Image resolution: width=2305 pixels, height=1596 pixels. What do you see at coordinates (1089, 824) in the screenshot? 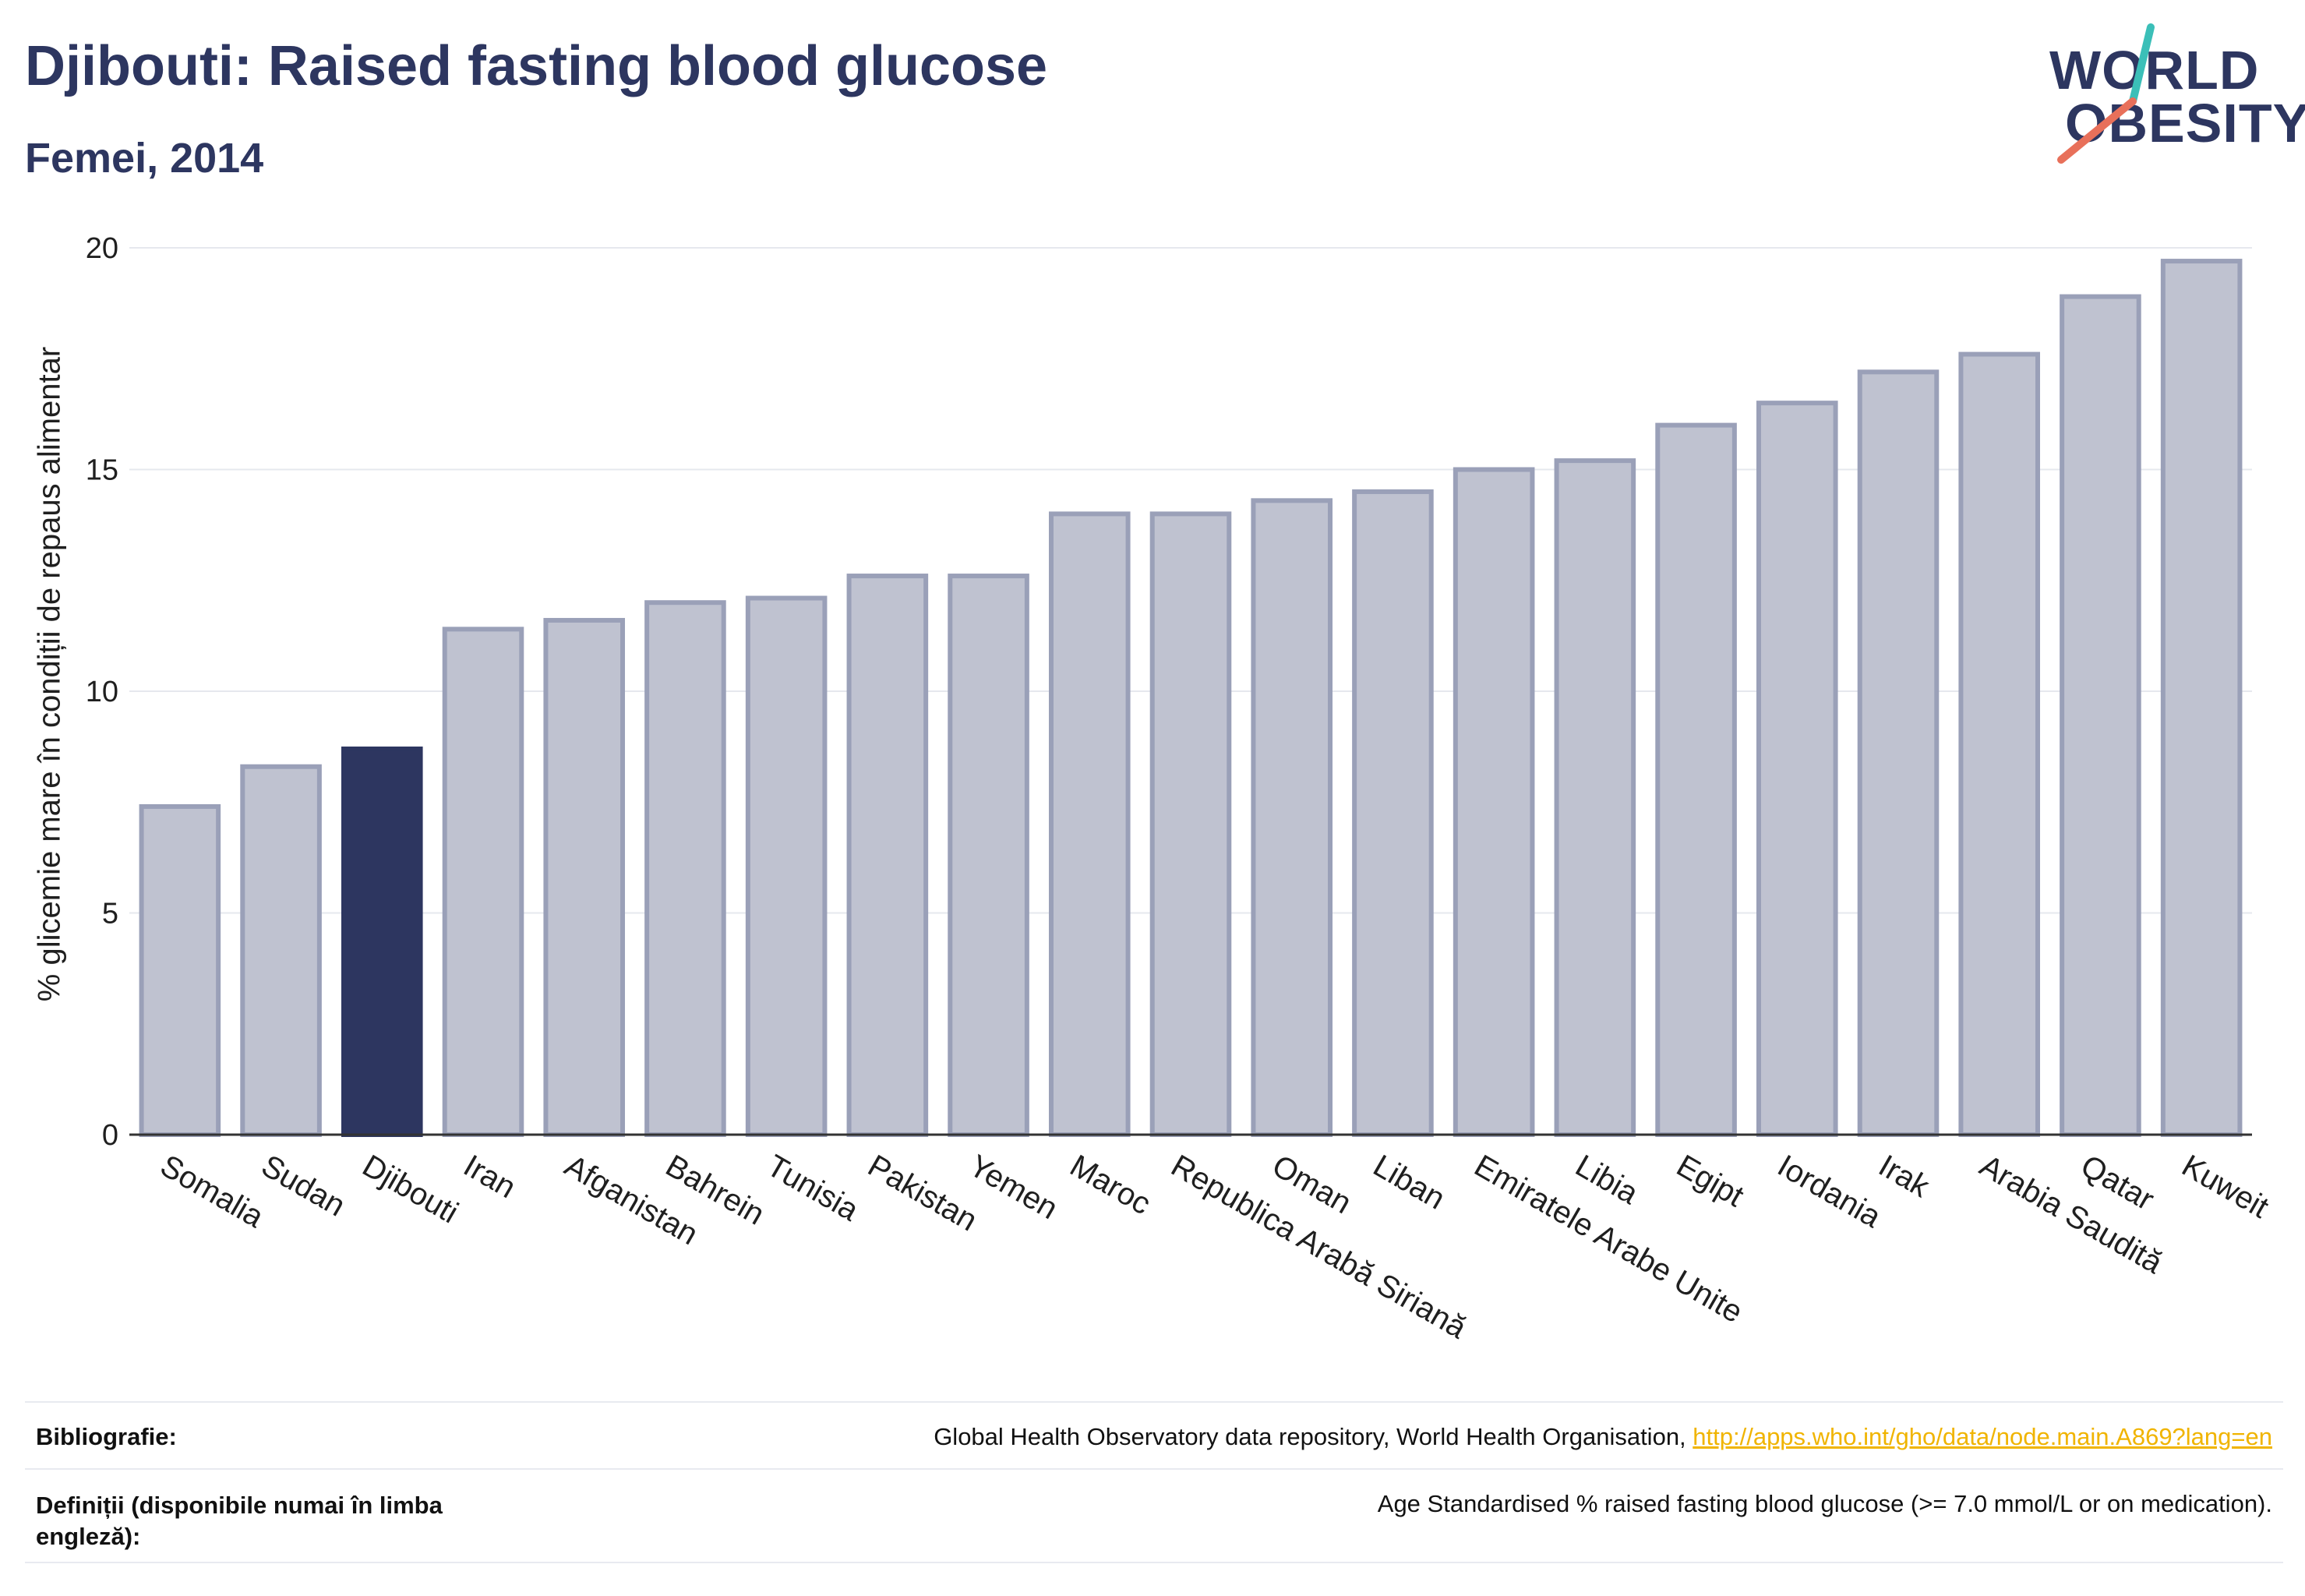
I see `bar-maroc` at bounding box center [1089, 824].